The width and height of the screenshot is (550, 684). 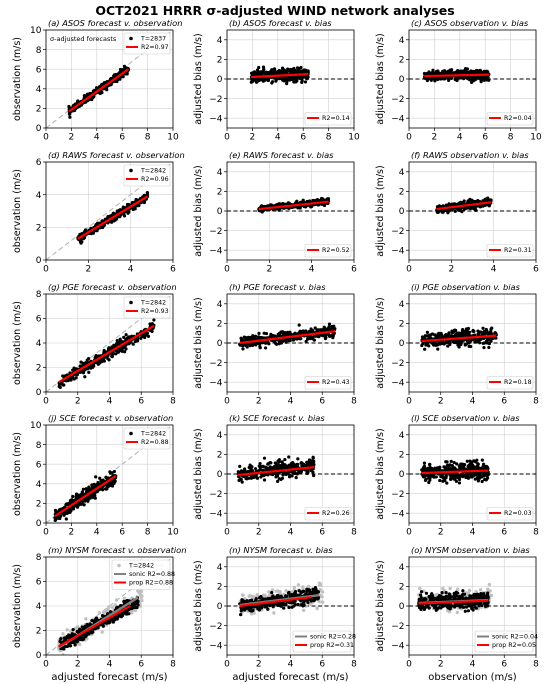 I want to click on y-tick-label: 4, so click(x=402, y=41).